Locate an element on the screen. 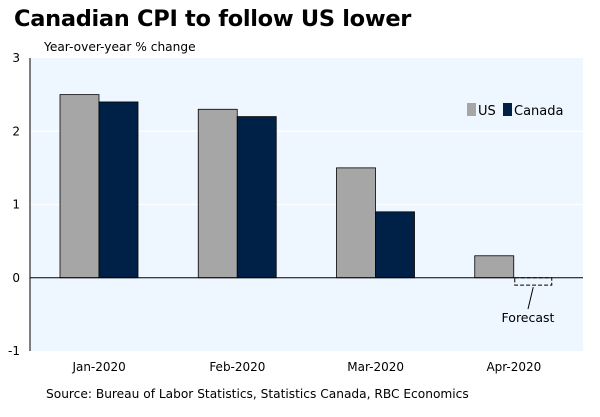 Image resolution: width=600 pixels, height=417 pixels. bar-canada-feb-2020 is located at coordinates (256, 197).